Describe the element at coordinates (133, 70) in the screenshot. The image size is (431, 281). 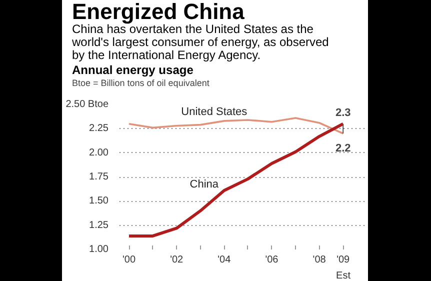
I see `y-axis-title: Annual energy usage` at that location.